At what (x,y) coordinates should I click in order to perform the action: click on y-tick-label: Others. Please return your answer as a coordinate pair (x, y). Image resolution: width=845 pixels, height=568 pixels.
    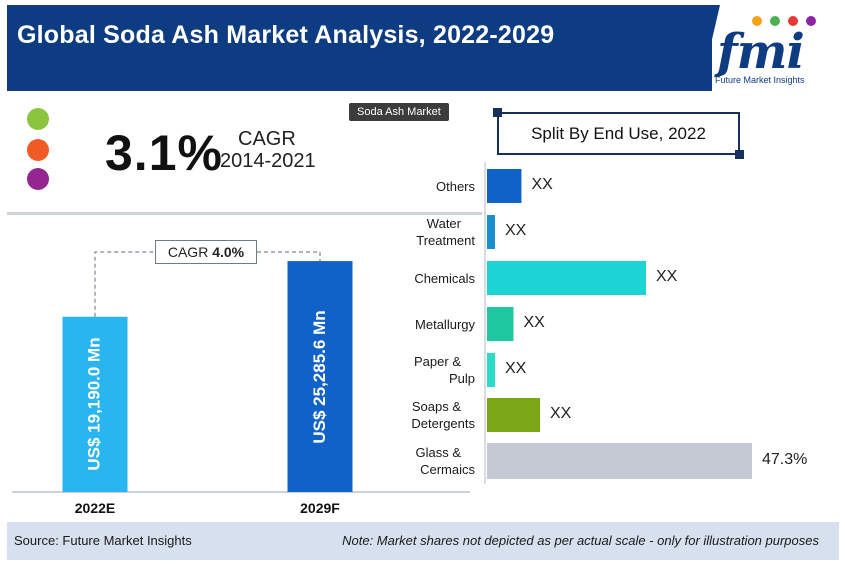
    Looking at the image, I should click on (420, 186).